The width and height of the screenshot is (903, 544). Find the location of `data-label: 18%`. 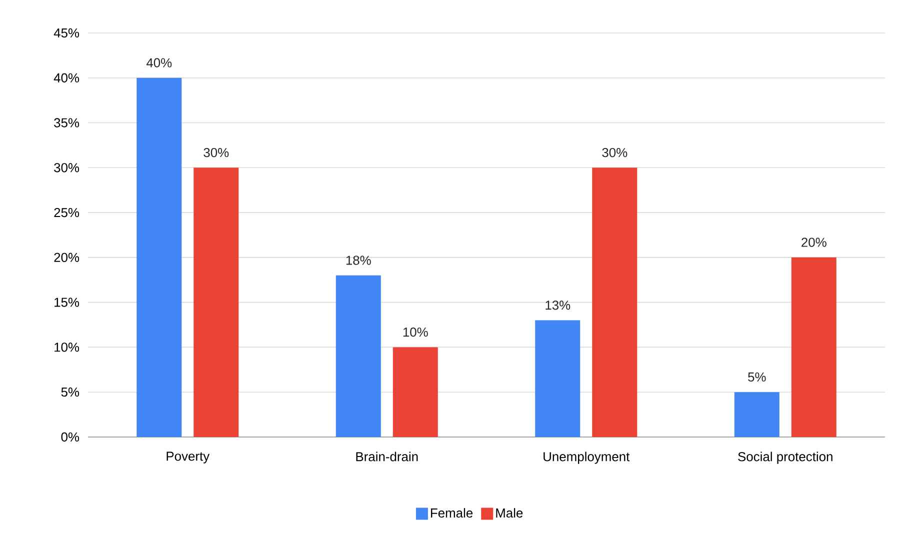

data-label: 18% is located at coordinates (358, 260).